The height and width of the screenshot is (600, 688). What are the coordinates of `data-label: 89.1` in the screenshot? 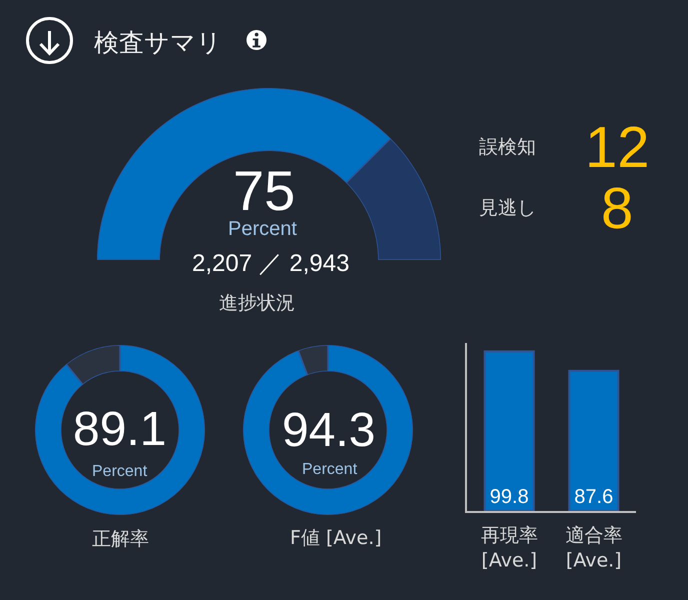 It's located at (119, 429).